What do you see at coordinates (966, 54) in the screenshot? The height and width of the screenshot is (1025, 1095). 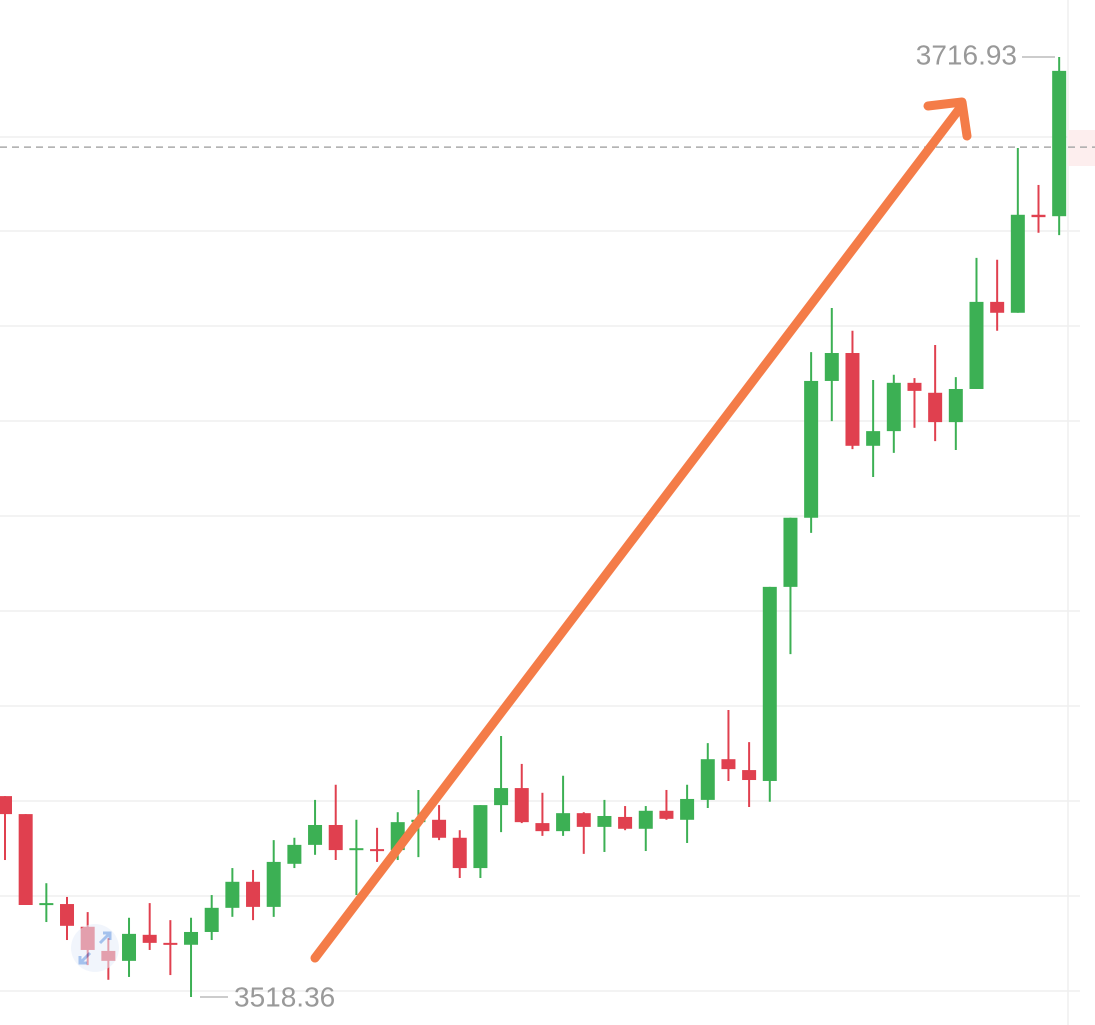 I see `max-label: 3716.93` at bounding box center [966, 54].